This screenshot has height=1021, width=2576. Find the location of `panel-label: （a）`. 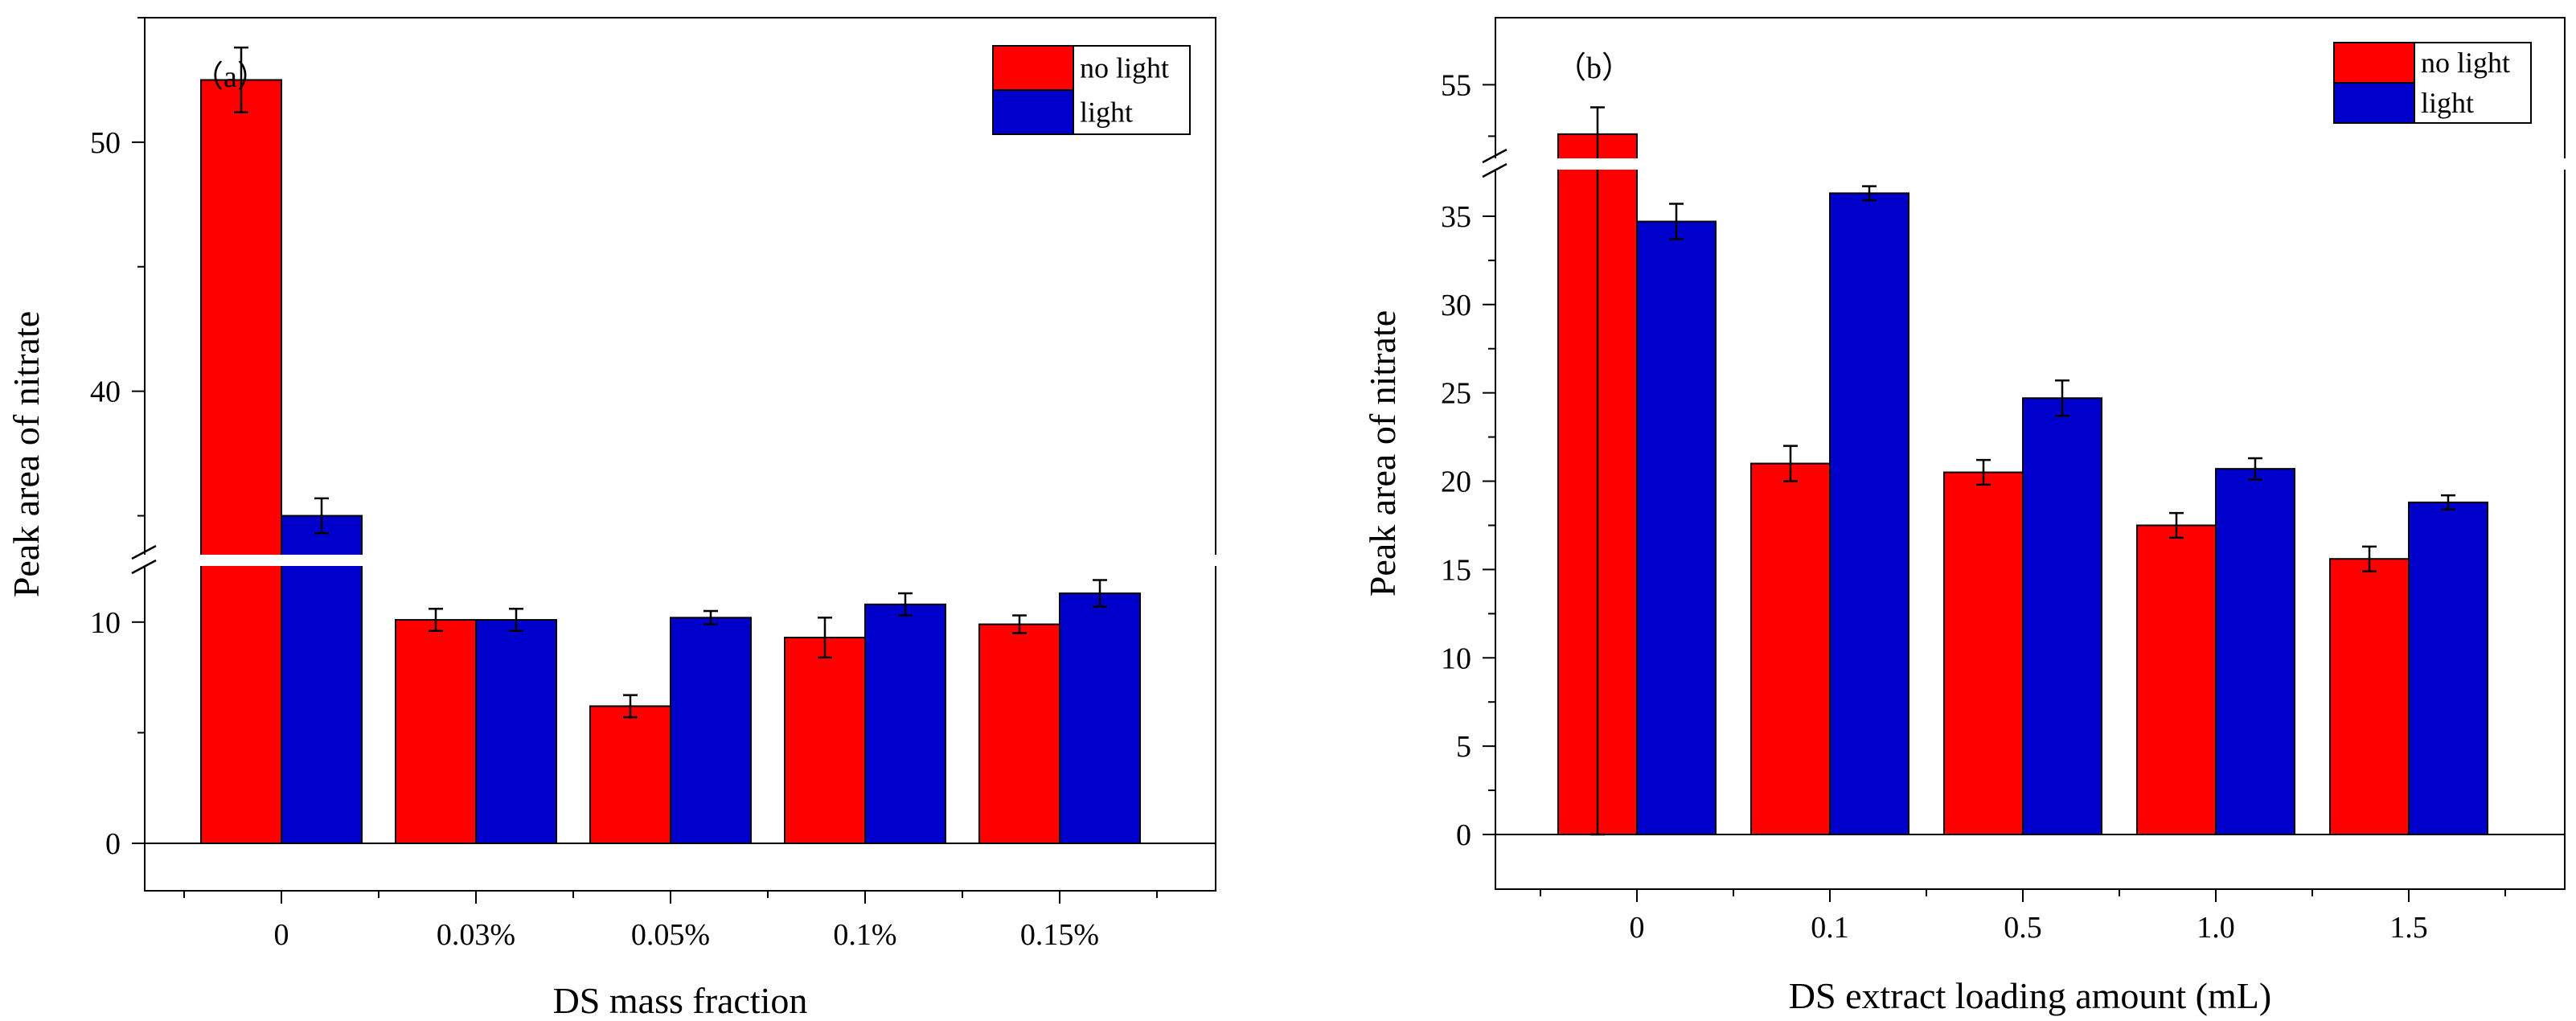

panel-label: （a） is located at coordinates (230, 77).